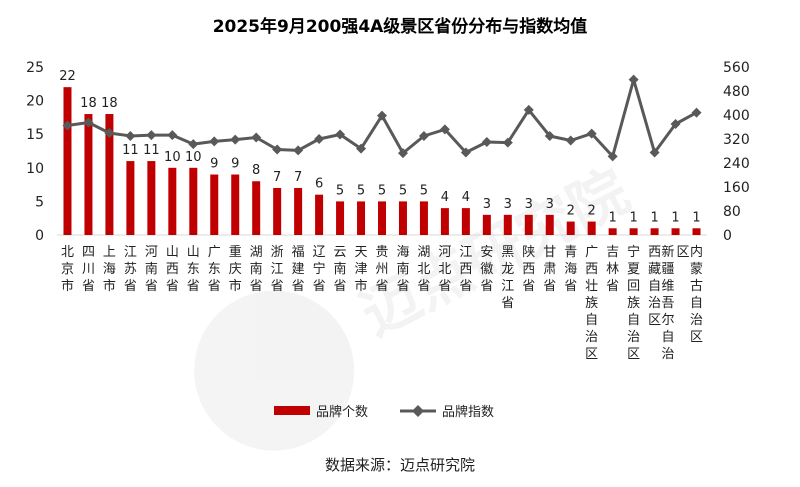  What do you see at coordinates (151, 269) in the screenshot?
I see `category-label: 河南省` at bounding box center [151, 269].